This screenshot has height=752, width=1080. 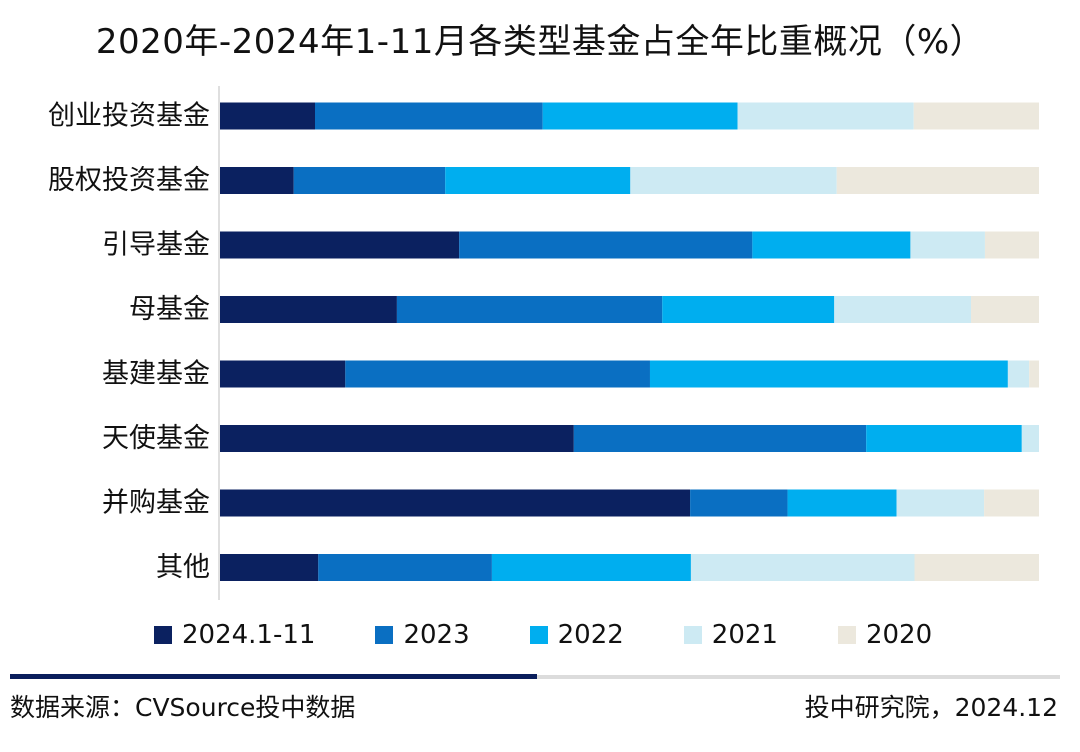 I want to click on category-label: 其他, so click(x=183, y=567).